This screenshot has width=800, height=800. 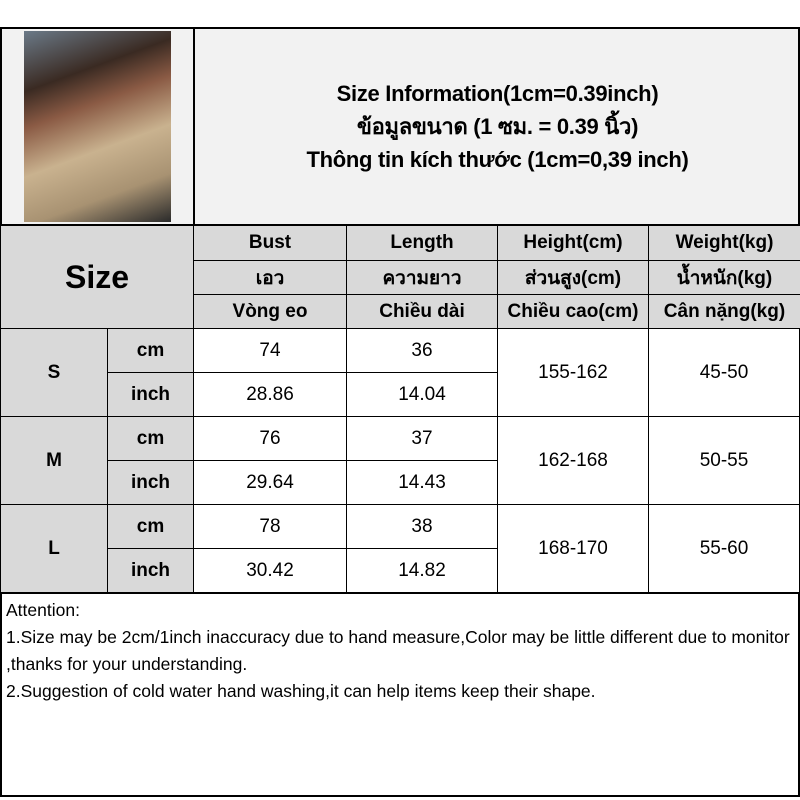 I want to click on value-cm: 38, so click(x=422, y=526).